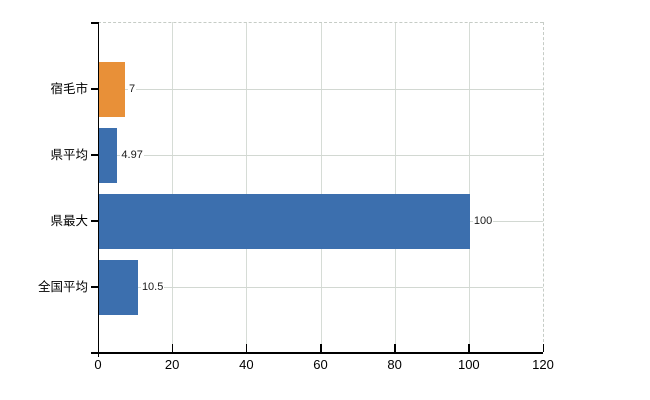 The height and width of the screenshot is (400, 650). What do you see at coordinates (246, 364) in the screenshot?
I see `x-axis-tick-label: 40` at bounding box center [246, 364].